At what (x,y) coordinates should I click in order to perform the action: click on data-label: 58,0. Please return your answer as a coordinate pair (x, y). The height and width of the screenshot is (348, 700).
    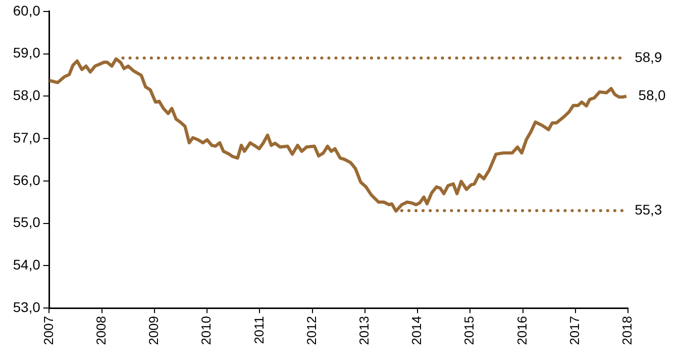
    Looking at the image, I should click on (652, 95).